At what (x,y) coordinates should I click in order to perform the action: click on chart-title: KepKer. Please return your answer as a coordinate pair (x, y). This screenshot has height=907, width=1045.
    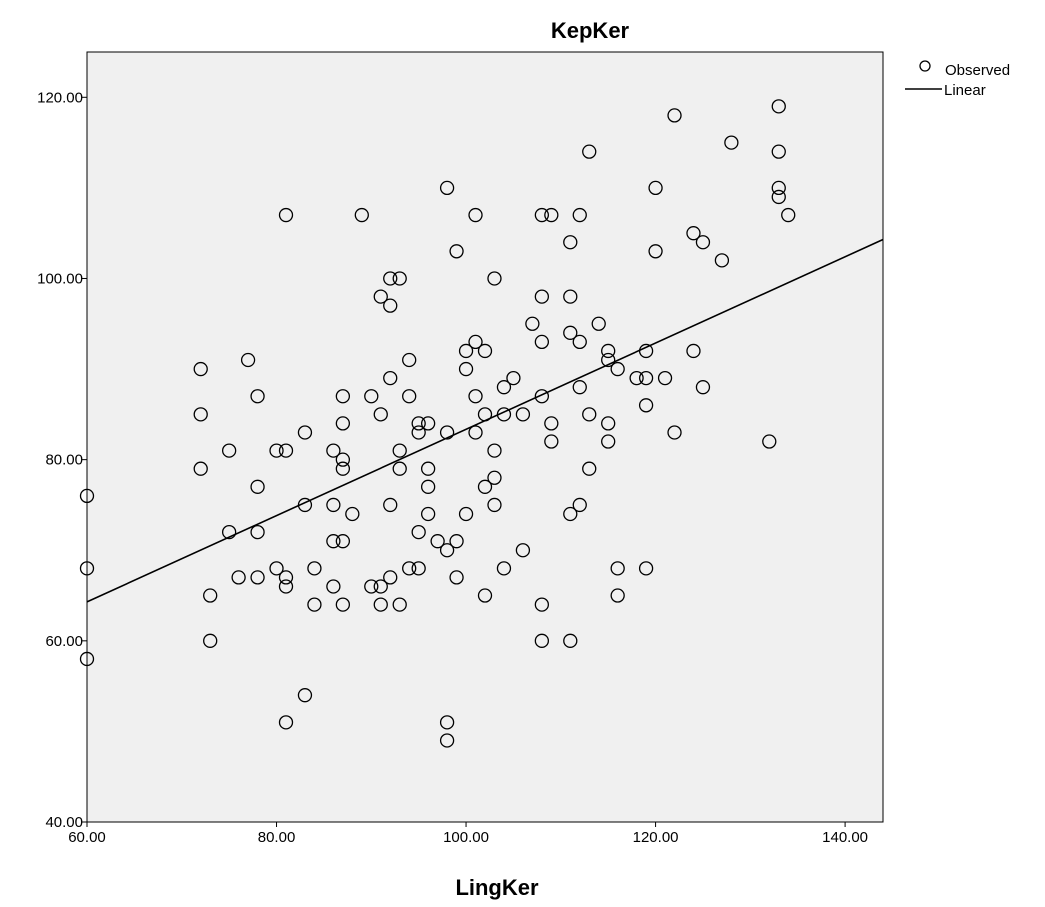
    Looking at the image, I should click on (590, 30).